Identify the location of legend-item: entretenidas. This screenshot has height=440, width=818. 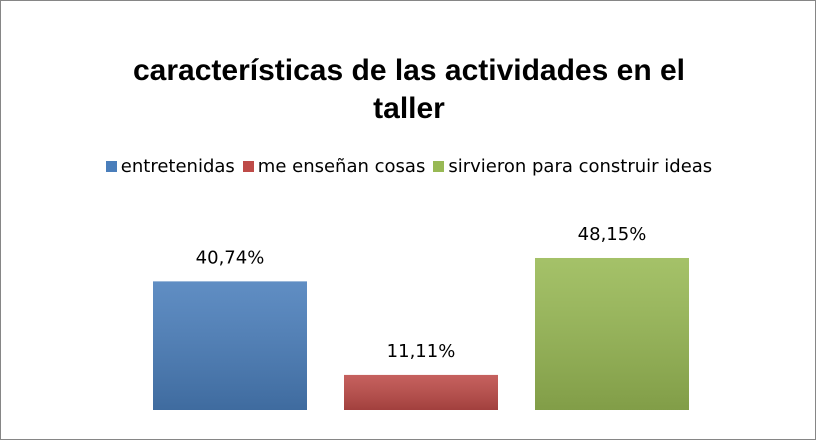
(170, 166).